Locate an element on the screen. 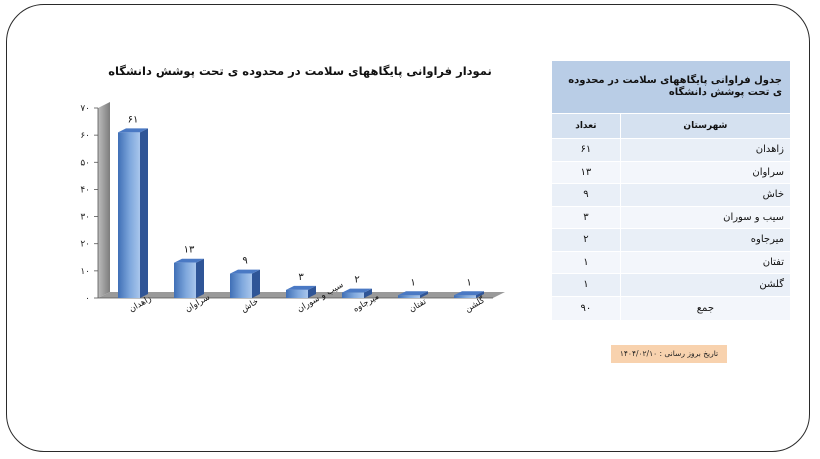 The height and width of the screenshot is (459, 820). update-date: تاریخ بروز رسانی : ۱۴۰۴/۰۲/۱۰ is located at coordinates (669, 354).